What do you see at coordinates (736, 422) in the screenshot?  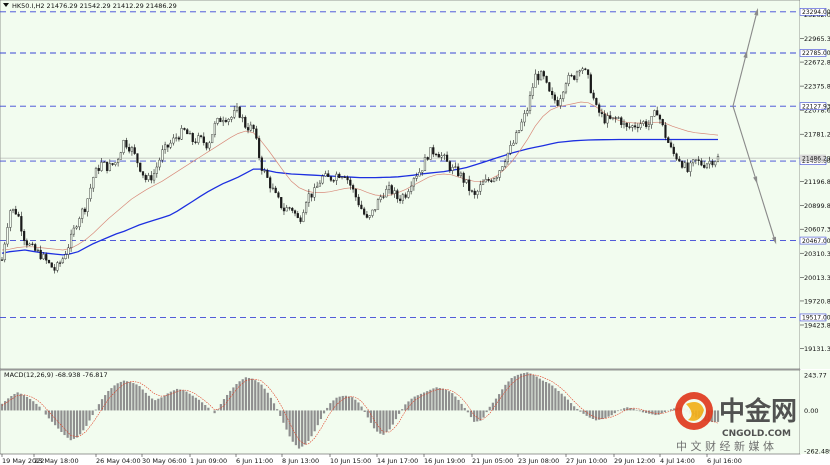 I see `brand-watermark: 中金网 CNGOLD.COM 中 文 财 经 新 媒 体` at bounding box center [736, 422].